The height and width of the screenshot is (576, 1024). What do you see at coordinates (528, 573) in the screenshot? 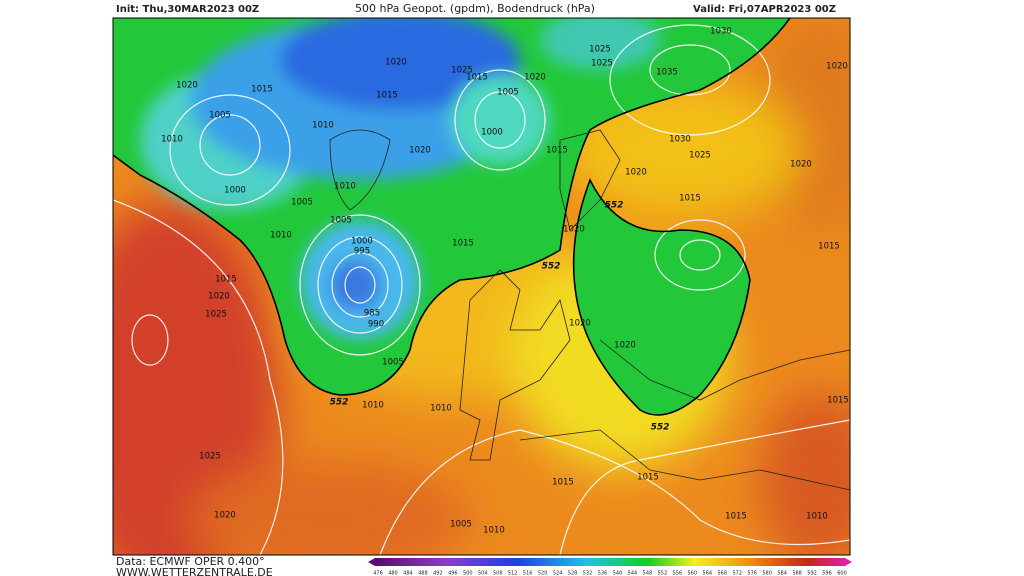
I see `colorbar-label: 516` at bounding box center [528, 573].